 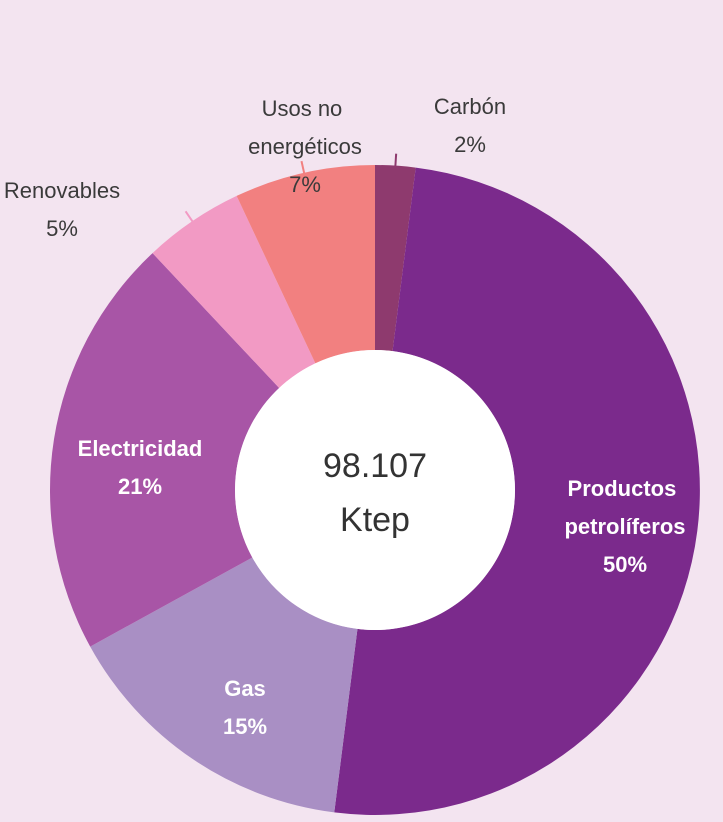 What do you see at coordinates (375, 520) in the screenshot?
I see `center-unit: Ktep` at bounding box center [375, 520].